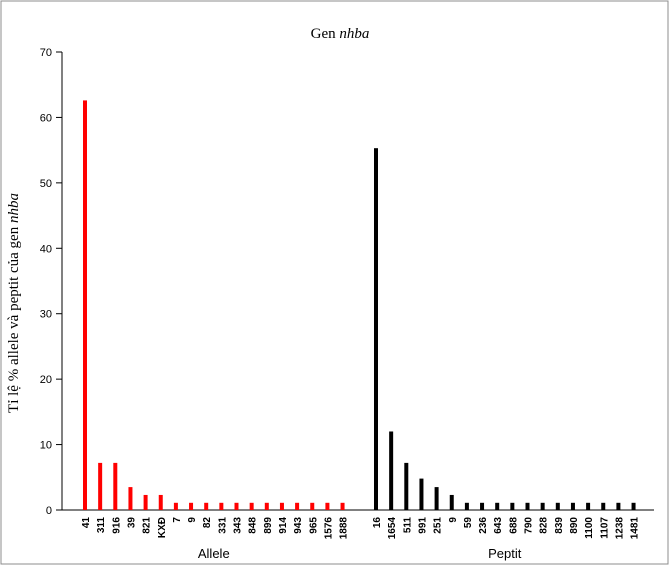 The height and width of the screenshot is (571, 670). I want to click on group-labels: Allele Peptit, so click(360, 553).